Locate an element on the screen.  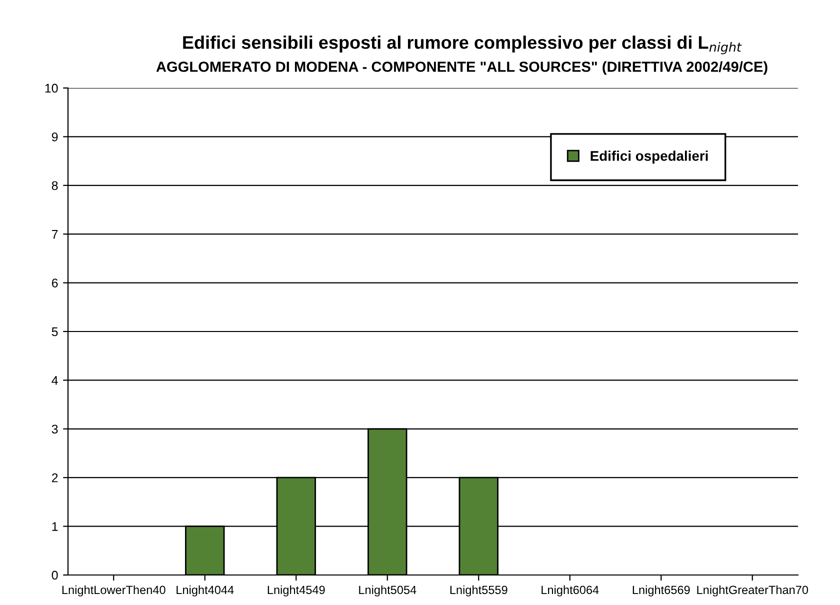
x-tick-label: LnightLowerThen40 is located at coordinates (114, 590).